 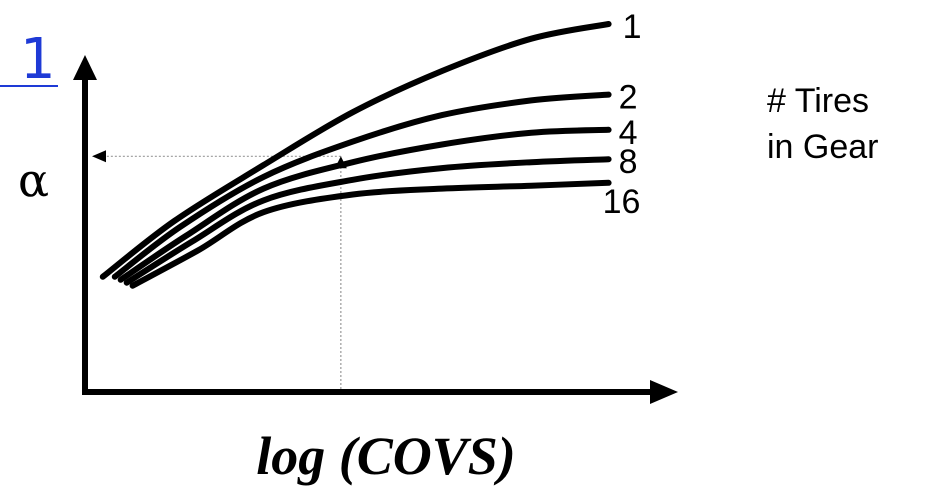 I want to click on series-label-1: 1, so click(x=632, y=27).